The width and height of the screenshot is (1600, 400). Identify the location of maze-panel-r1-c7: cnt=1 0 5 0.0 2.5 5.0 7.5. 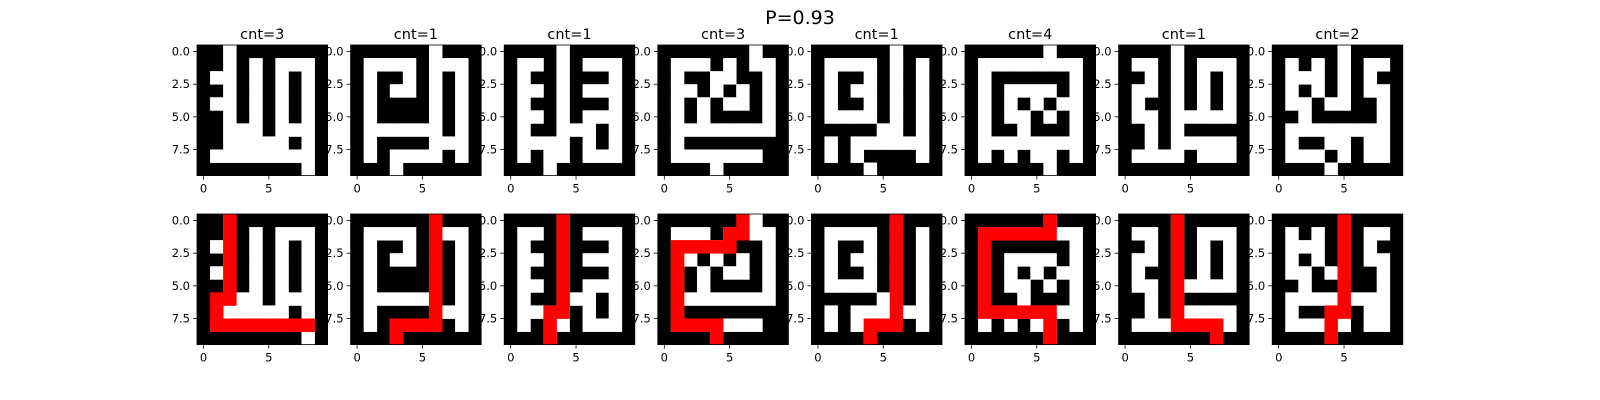
(1171, 111).